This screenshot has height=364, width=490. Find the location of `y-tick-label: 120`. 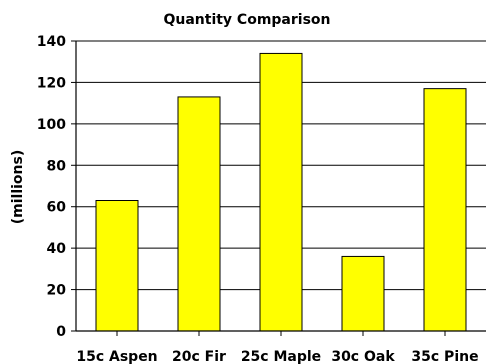

y-tick-label: 120 is located at coordinates (51, 83).